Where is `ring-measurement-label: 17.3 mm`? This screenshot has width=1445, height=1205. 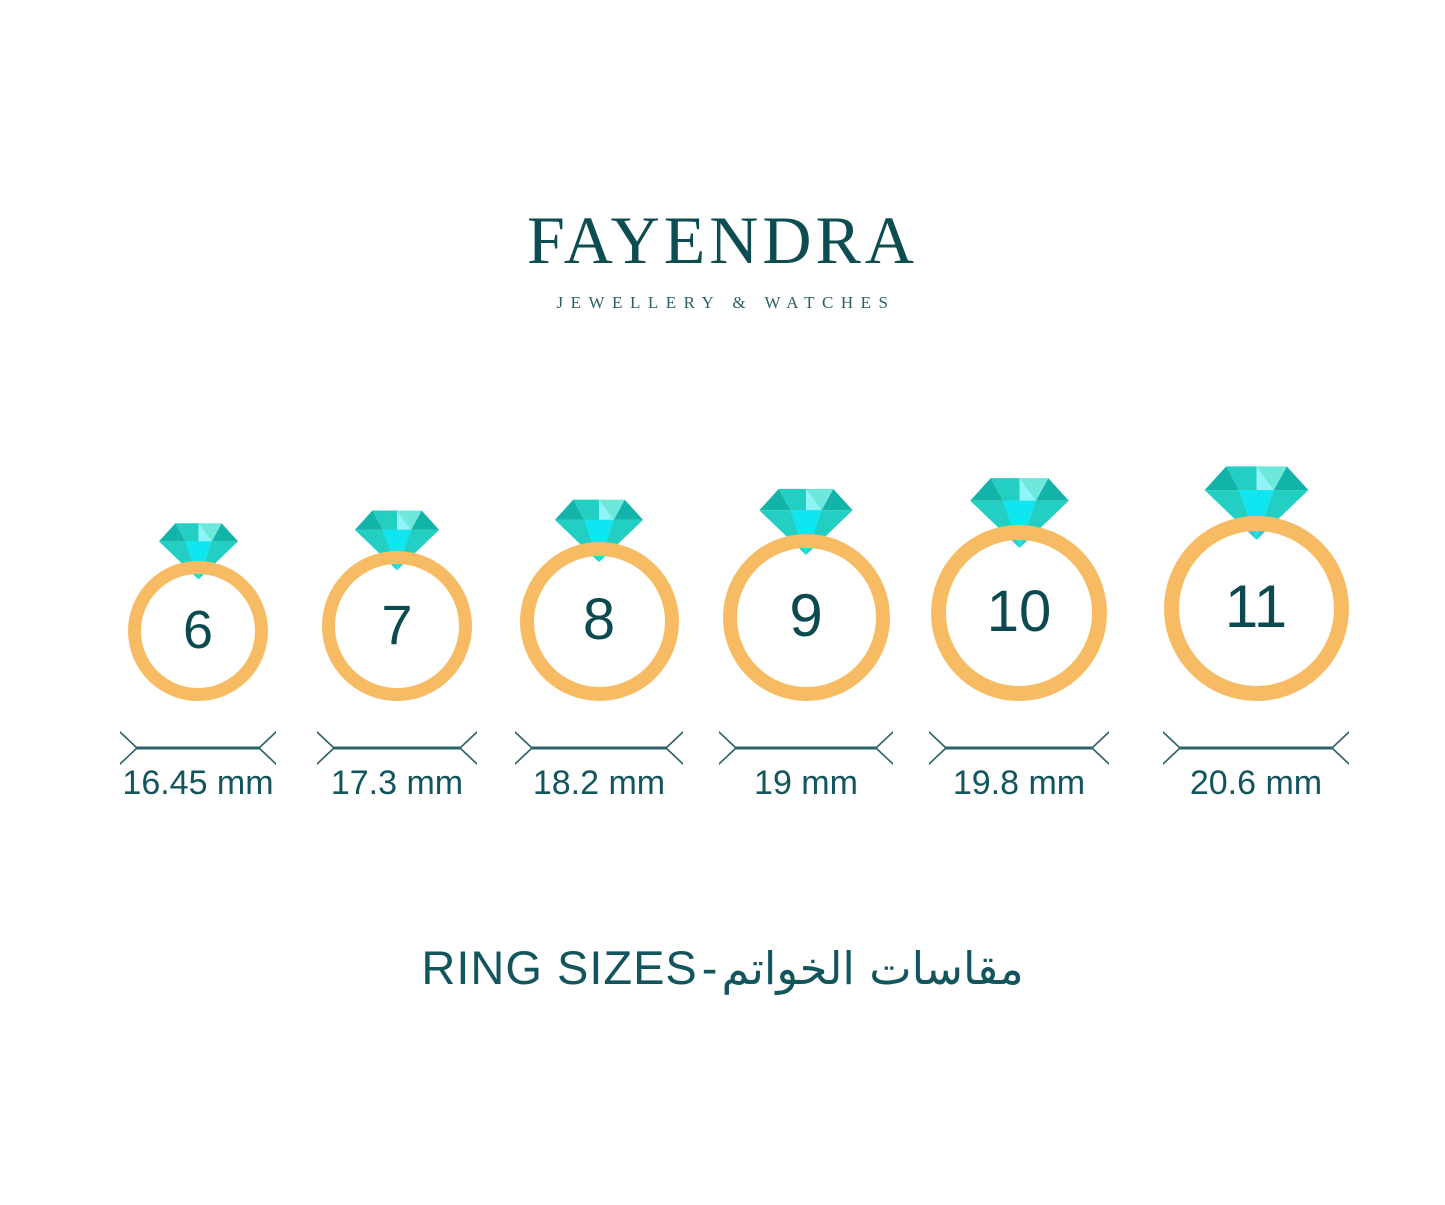 ring-measurement-label: 17.3 mm is located at coordinates (397, 783).